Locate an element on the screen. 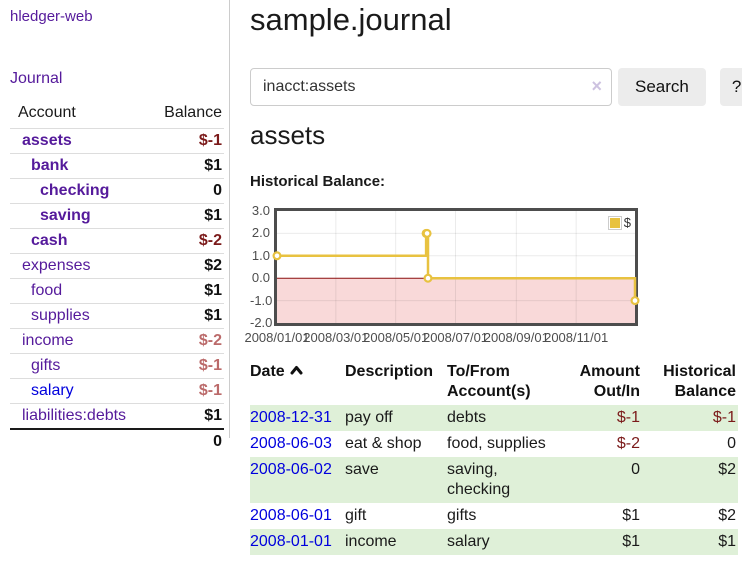 This screenshot has width=742, height=582. accounts-table-header-row: Account Balance is located at coordinates (117, 114).